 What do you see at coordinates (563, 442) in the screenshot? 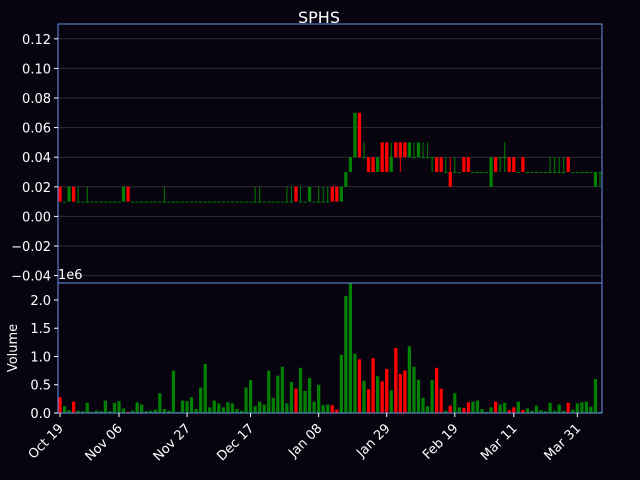
I see `x-tick-label: Mar 31` at bounding box center [563, 442].